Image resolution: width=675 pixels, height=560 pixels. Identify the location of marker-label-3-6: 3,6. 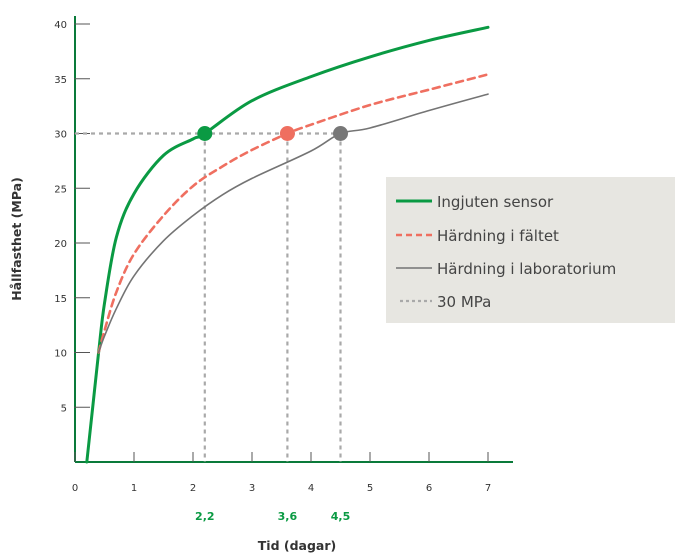
(288, 516).